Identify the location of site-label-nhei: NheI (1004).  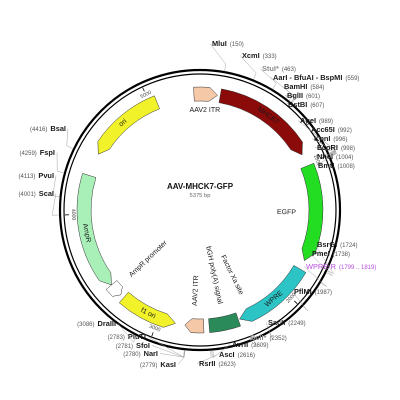
(335, 156).